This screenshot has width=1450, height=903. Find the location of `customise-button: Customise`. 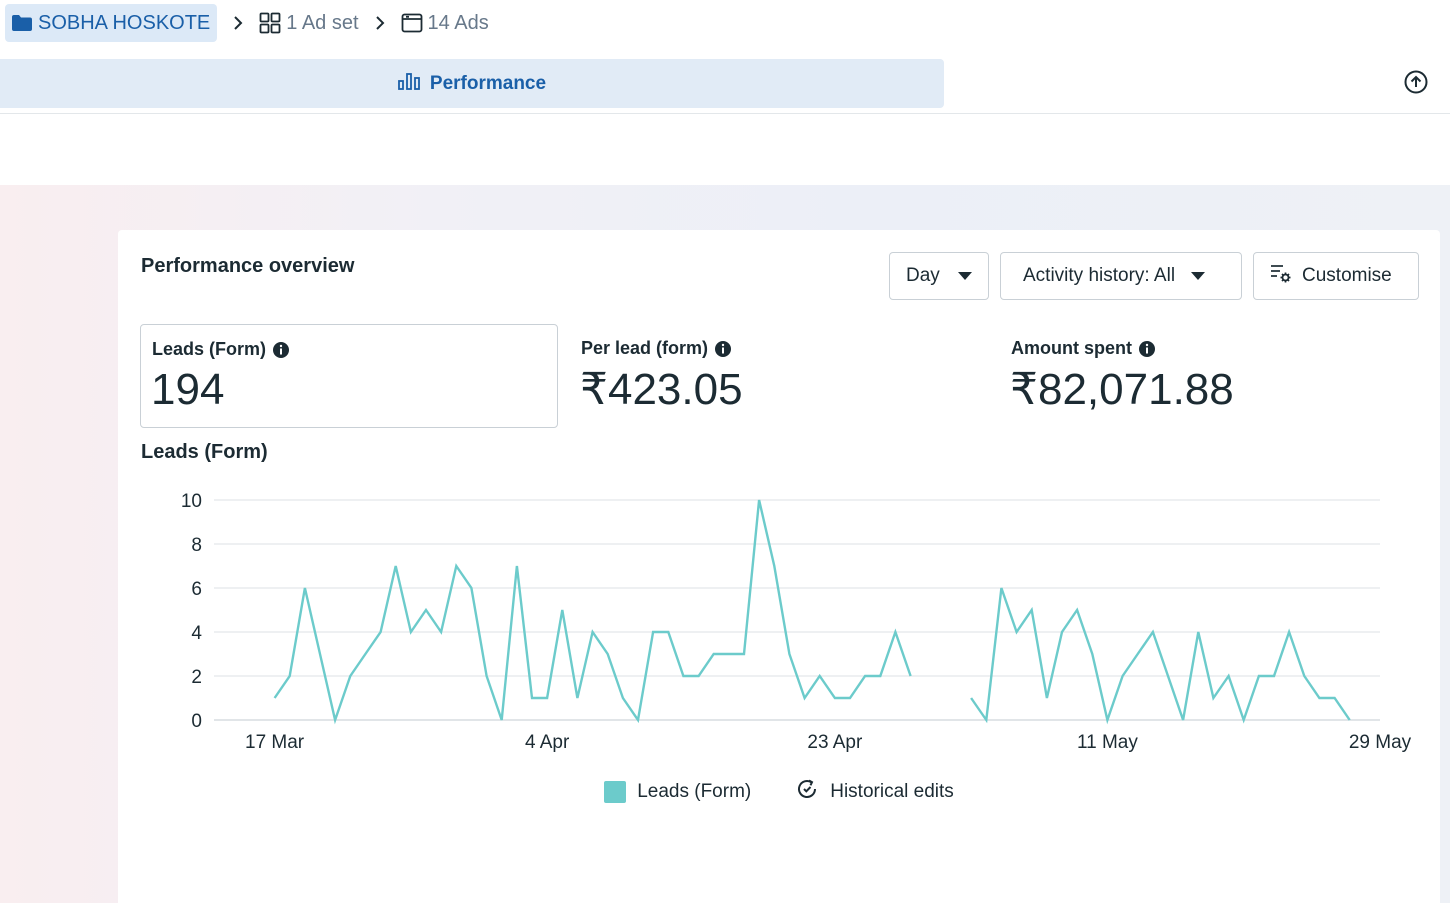

customise-button: Customise is located at coordinates (1336, 276).